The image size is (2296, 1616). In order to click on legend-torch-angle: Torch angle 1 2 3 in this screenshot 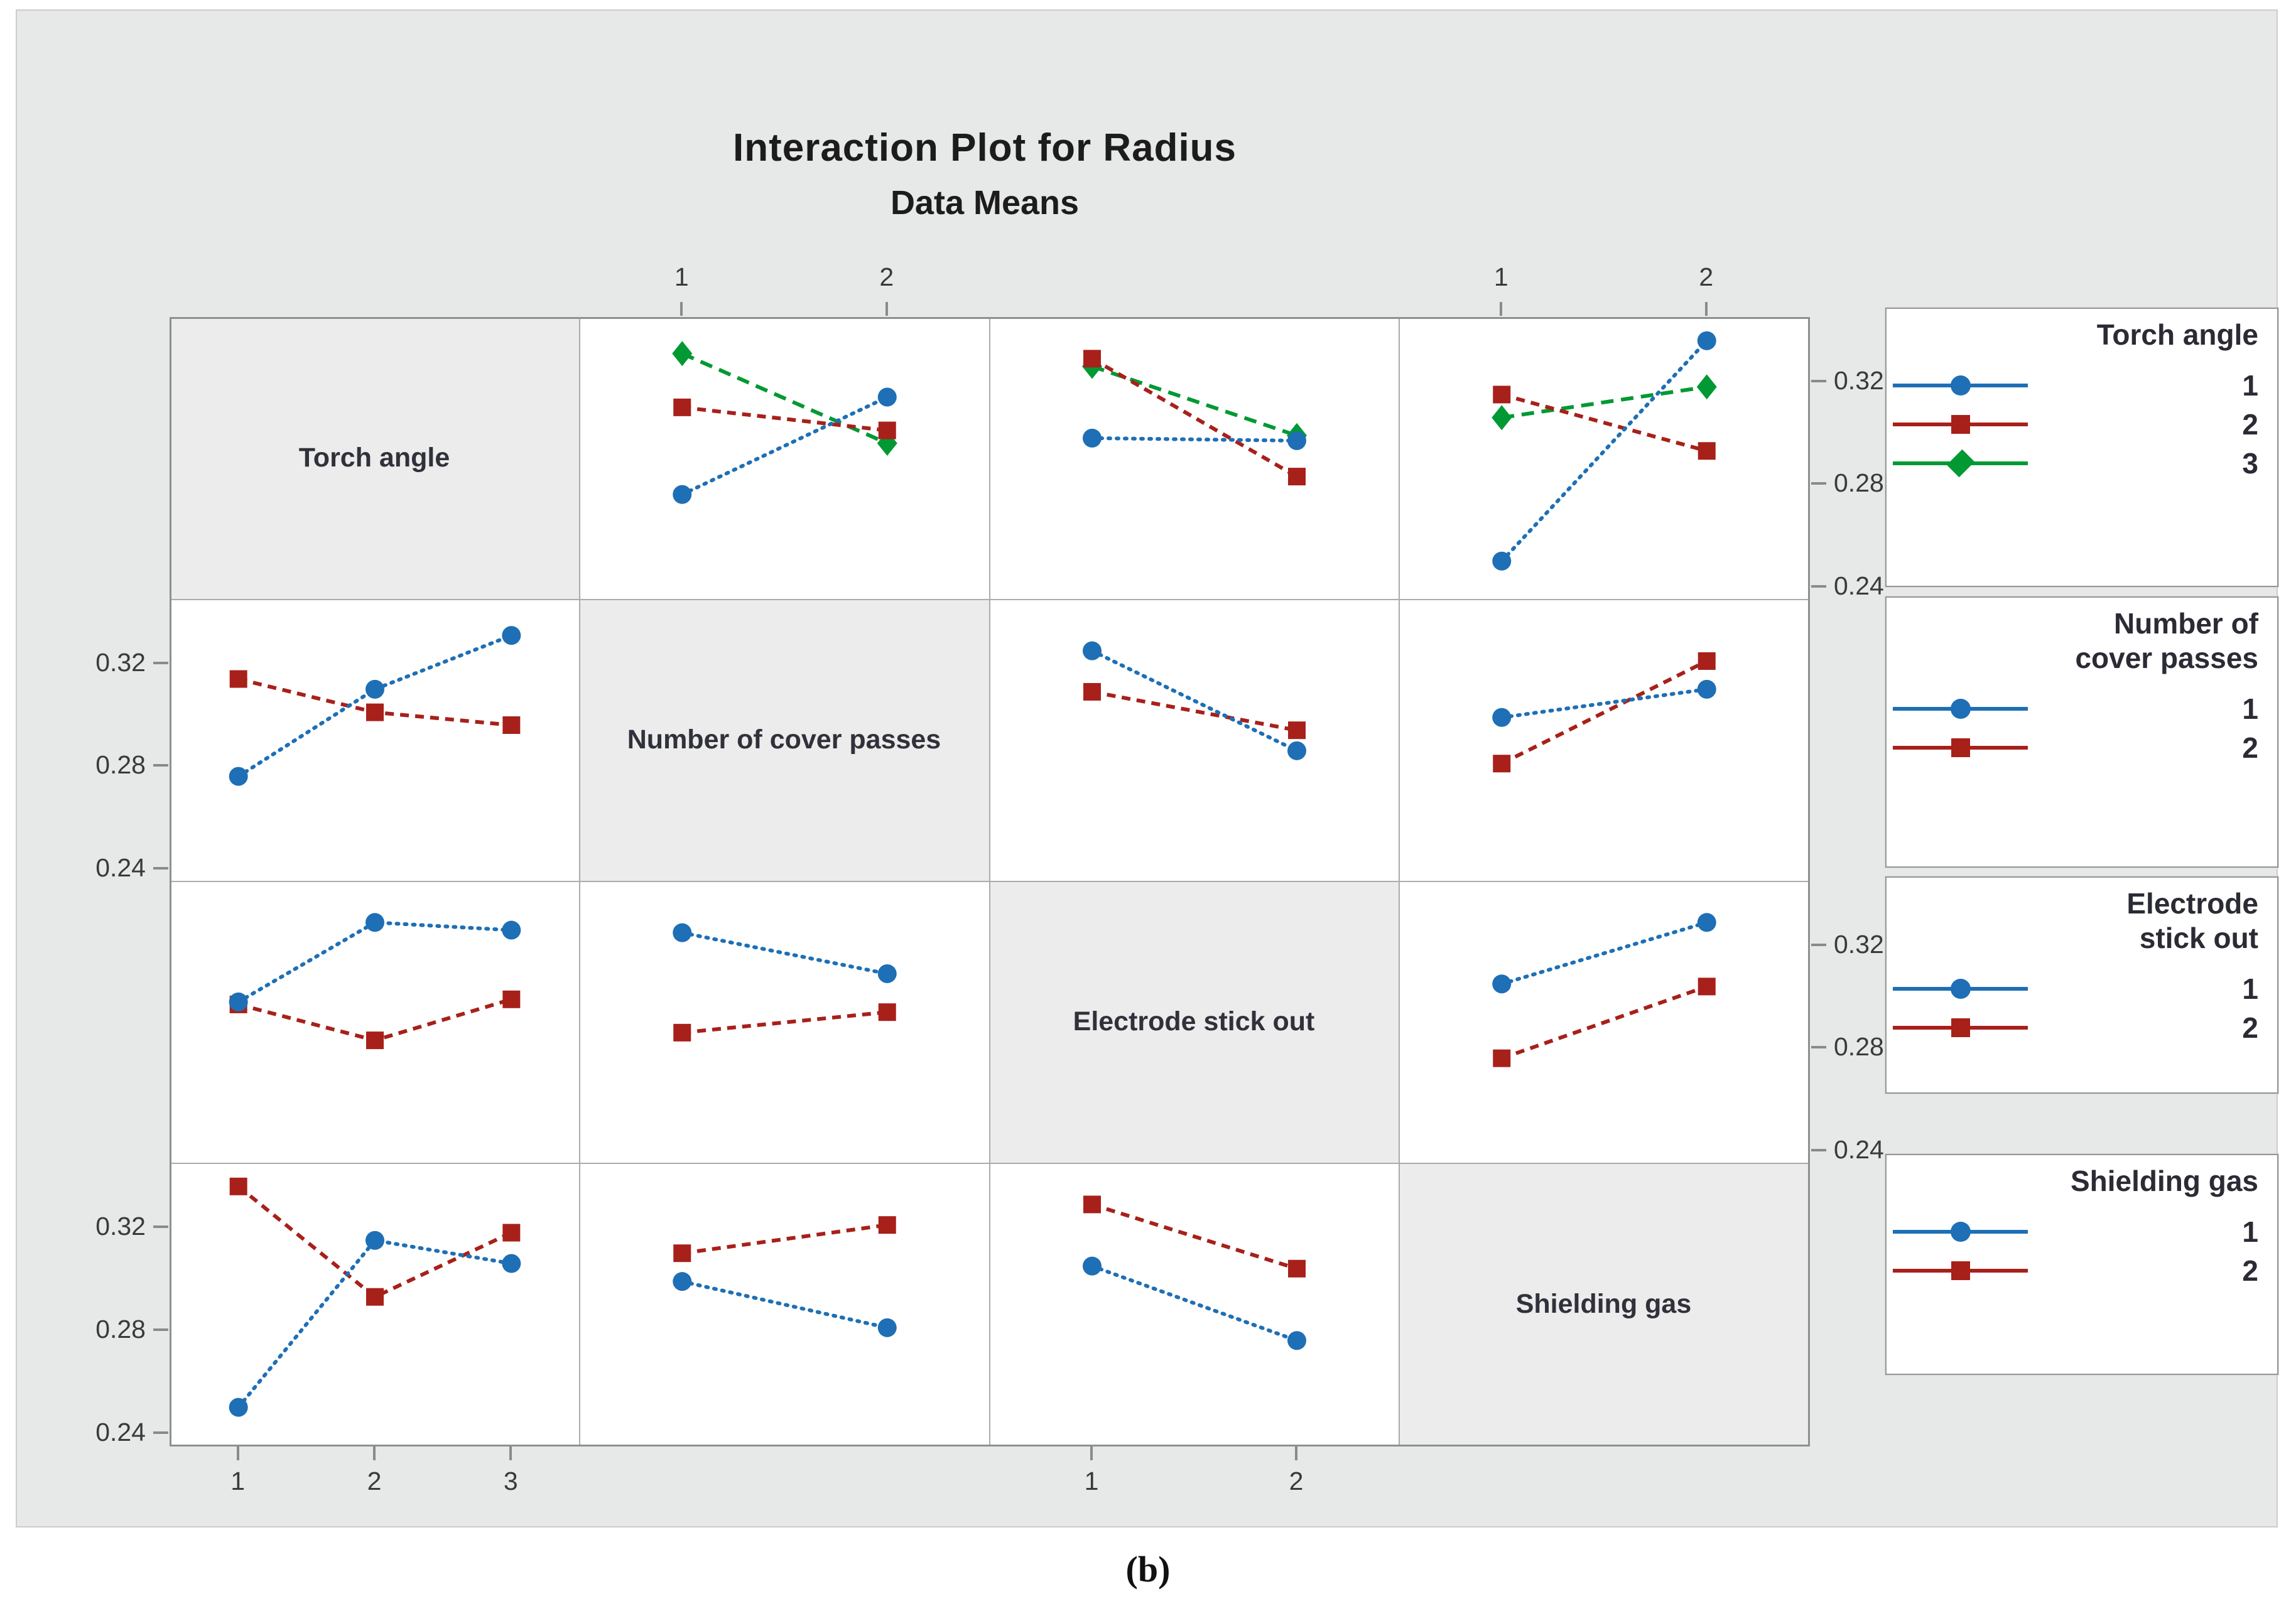, I will do `click(2081, 447)`.